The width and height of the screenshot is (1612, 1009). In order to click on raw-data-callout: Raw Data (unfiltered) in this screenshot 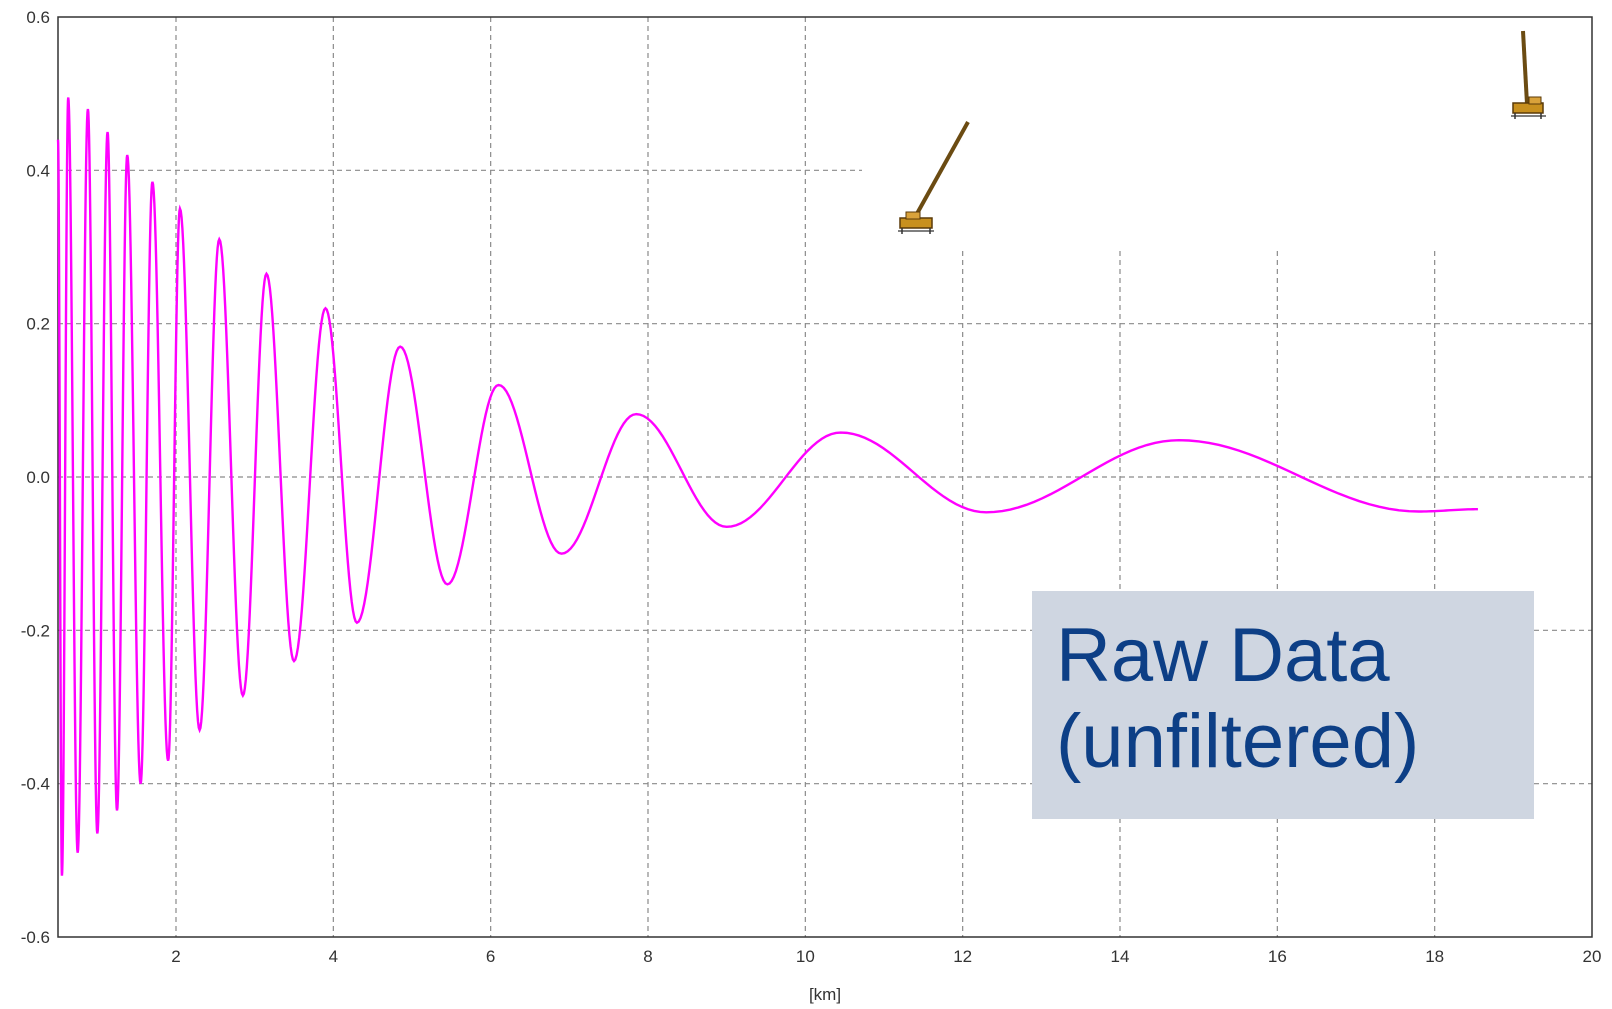, I will do `click(1283, 705)`.